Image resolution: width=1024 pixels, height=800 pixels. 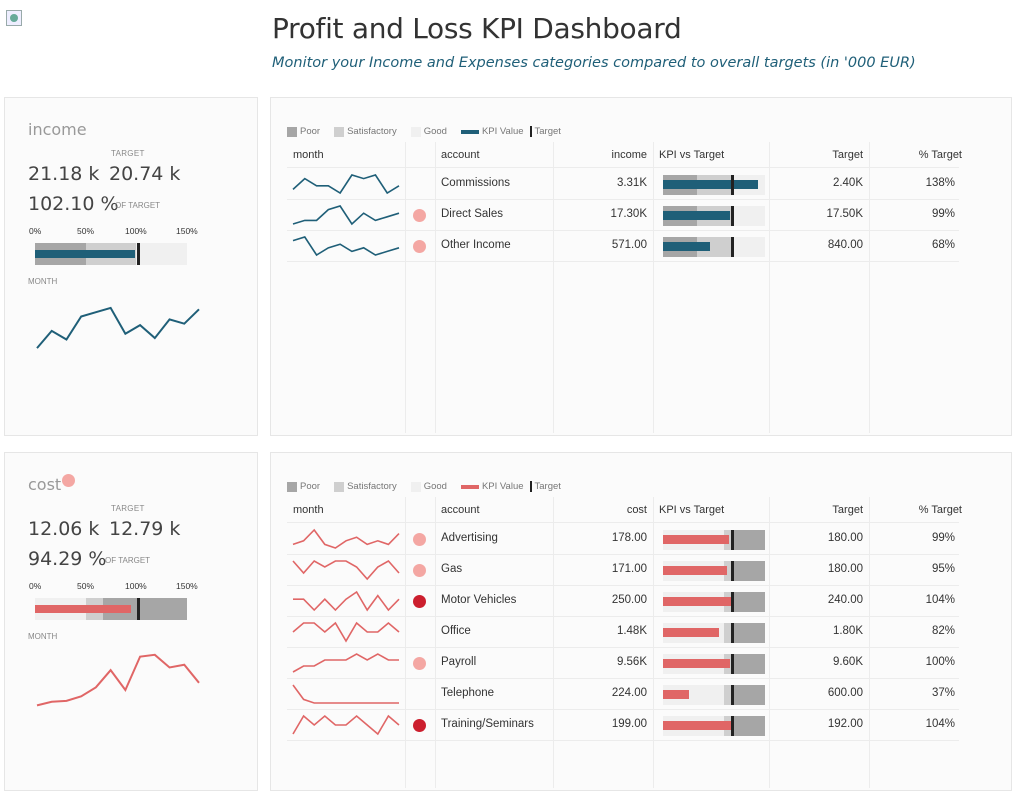 I want to click on income-legend: Poor Satisfactory Good KPI Value Target, so click(x=431, y=131).